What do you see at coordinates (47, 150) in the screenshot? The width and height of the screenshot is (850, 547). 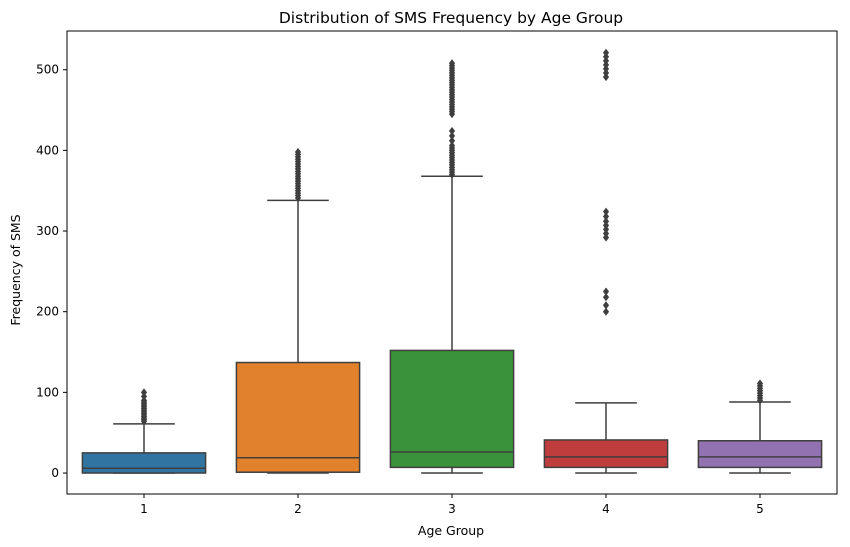 I see `y-tick-label-400: 400` at bounding box center [47, 150].